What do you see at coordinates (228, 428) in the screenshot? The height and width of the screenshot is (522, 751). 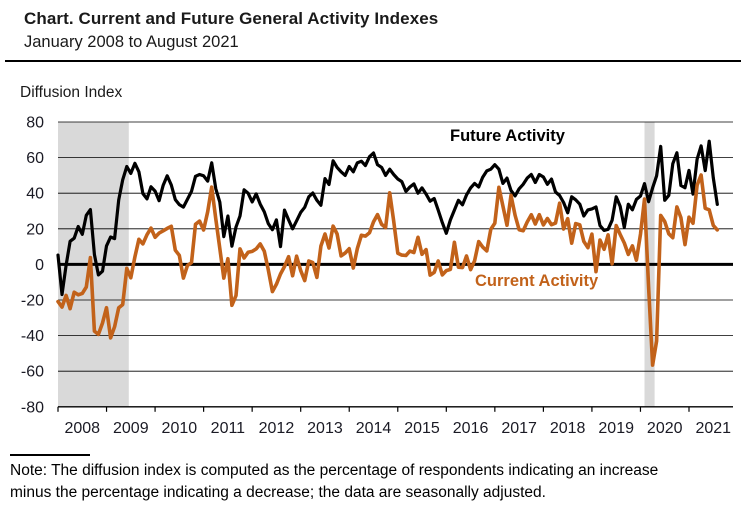 I see `x-tick-label: 2011` at bounding box center [228, 428].